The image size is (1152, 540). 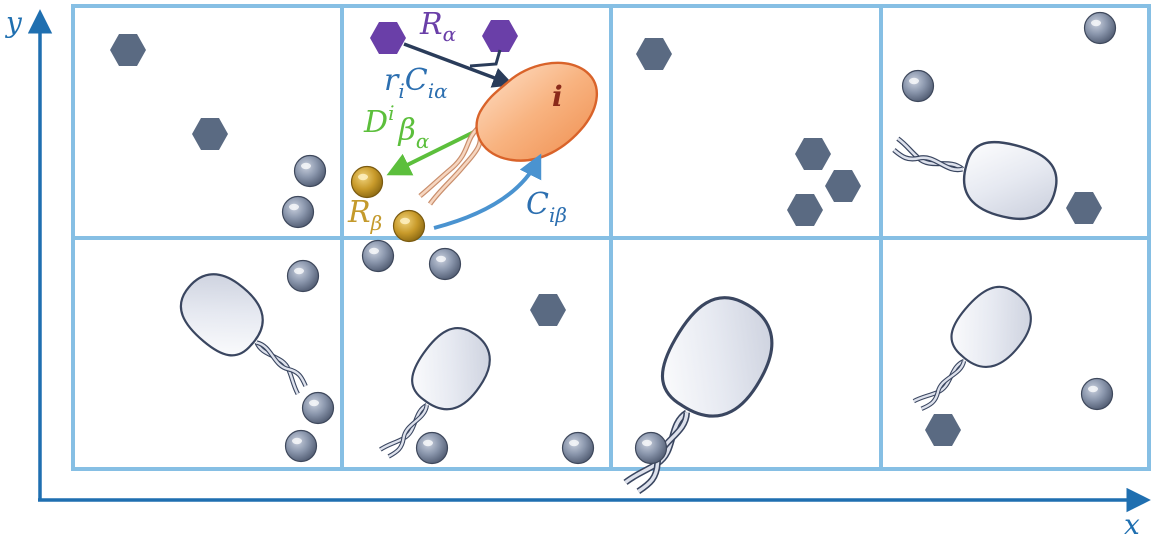 I want to click on r-beta-label: Rβ, so click(x=364, y=215).